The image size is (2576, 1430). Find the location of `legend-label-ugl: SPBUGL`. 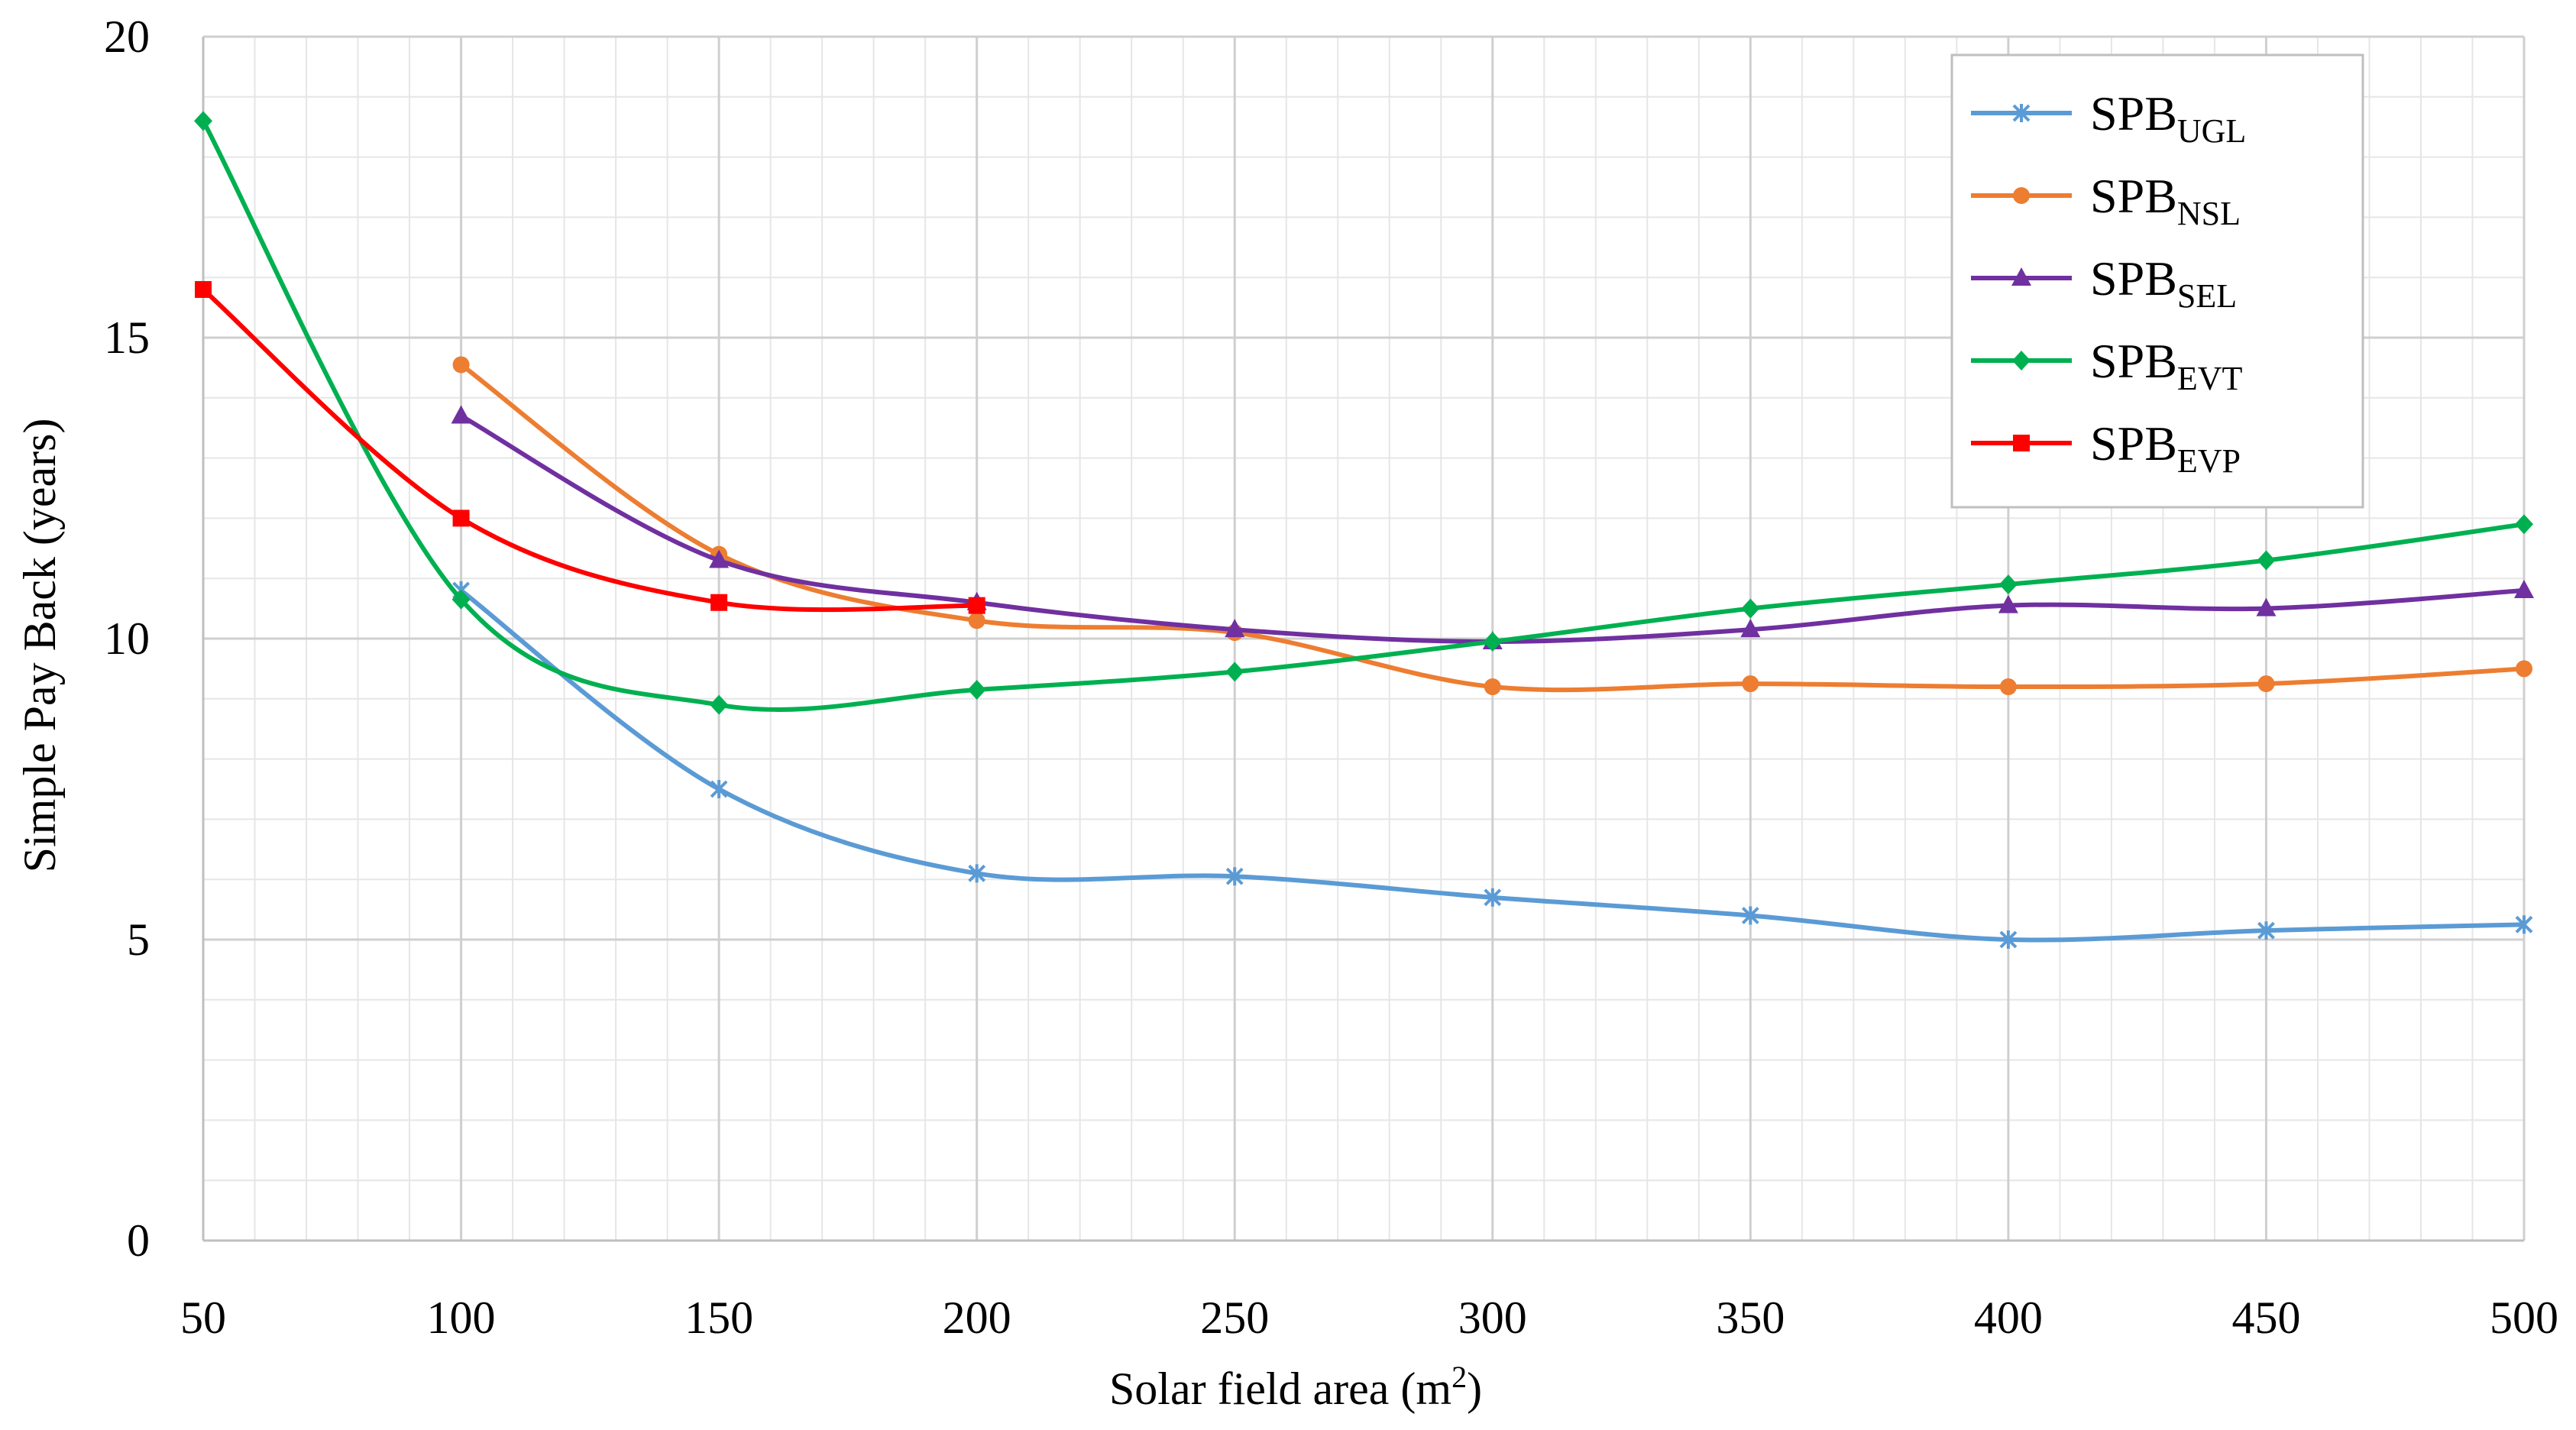

legend-label-ugl: SPBUGL is located at coordinates (2168, 118).